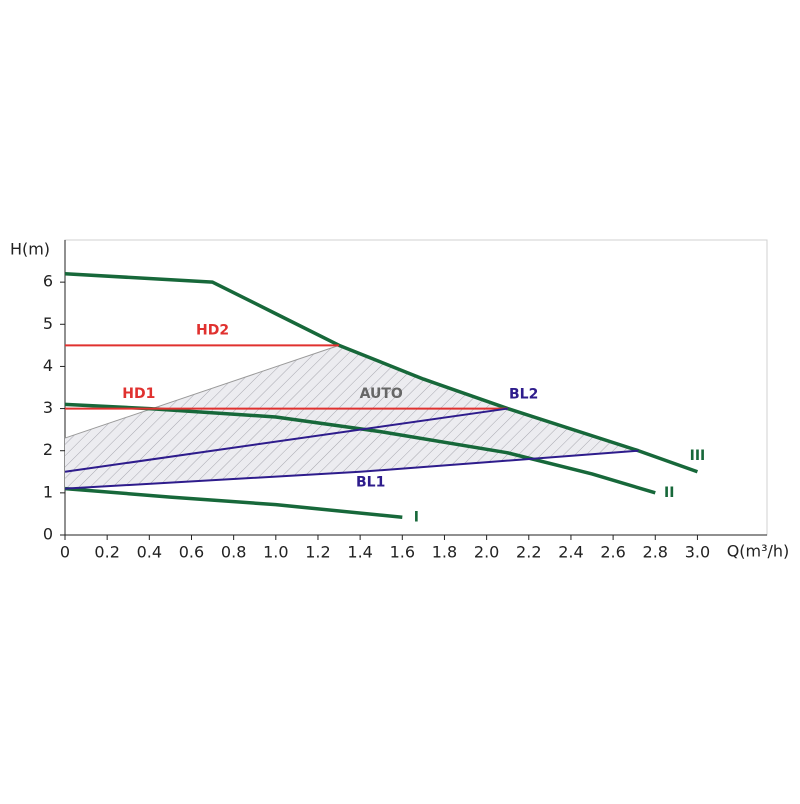  I want to click on x-tick-label: 0.8, so click(233, 552).